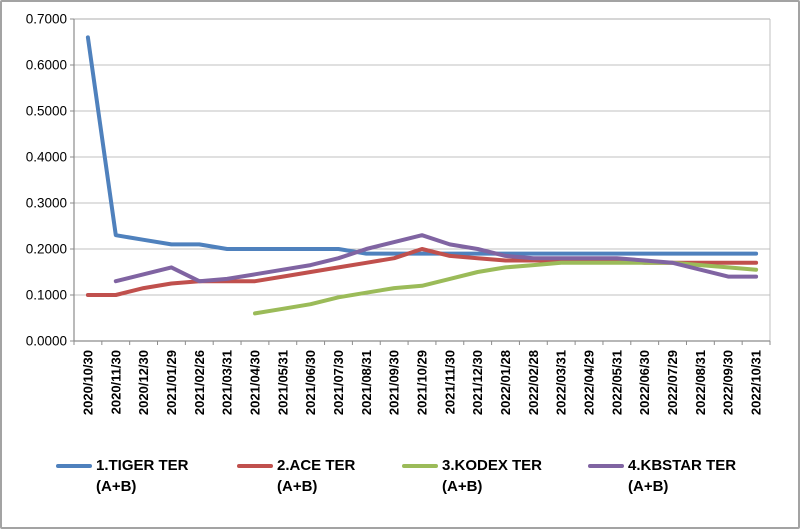 This screenshot has width=800, height=529. Describe the element at coordinates (505, 382) in the screenshot. I see `x-axis-label: 2022/01/28` at that location.